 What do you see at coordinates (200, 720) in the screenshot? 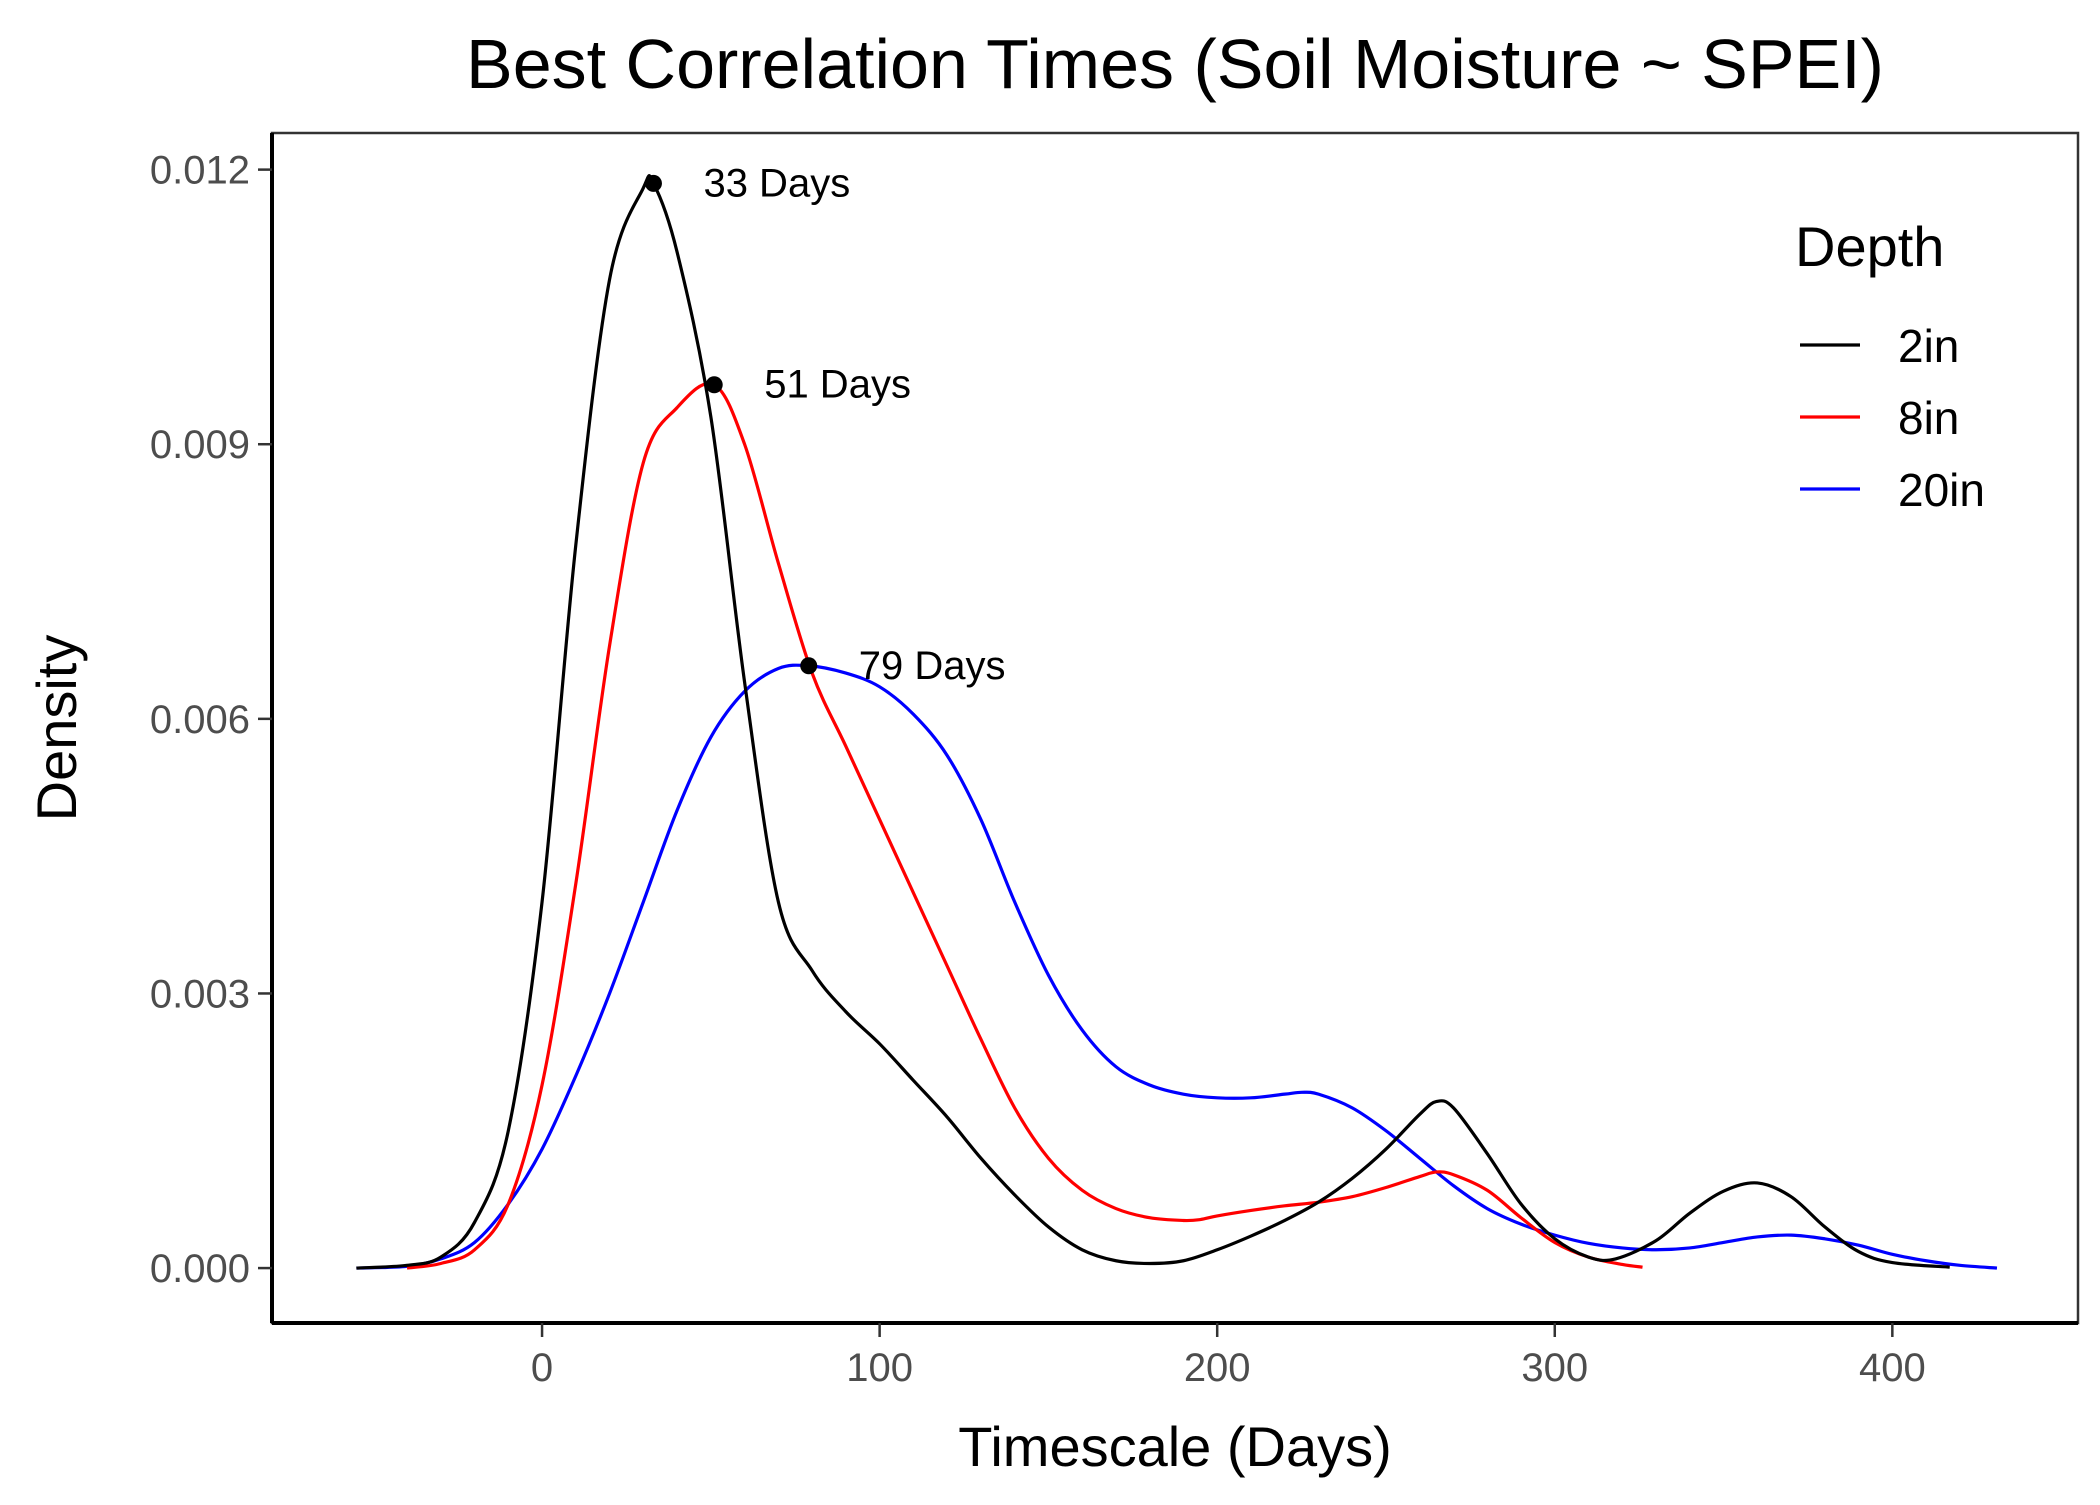
I see `y-tick-label: 0.006` at bounding box center [200, 720].